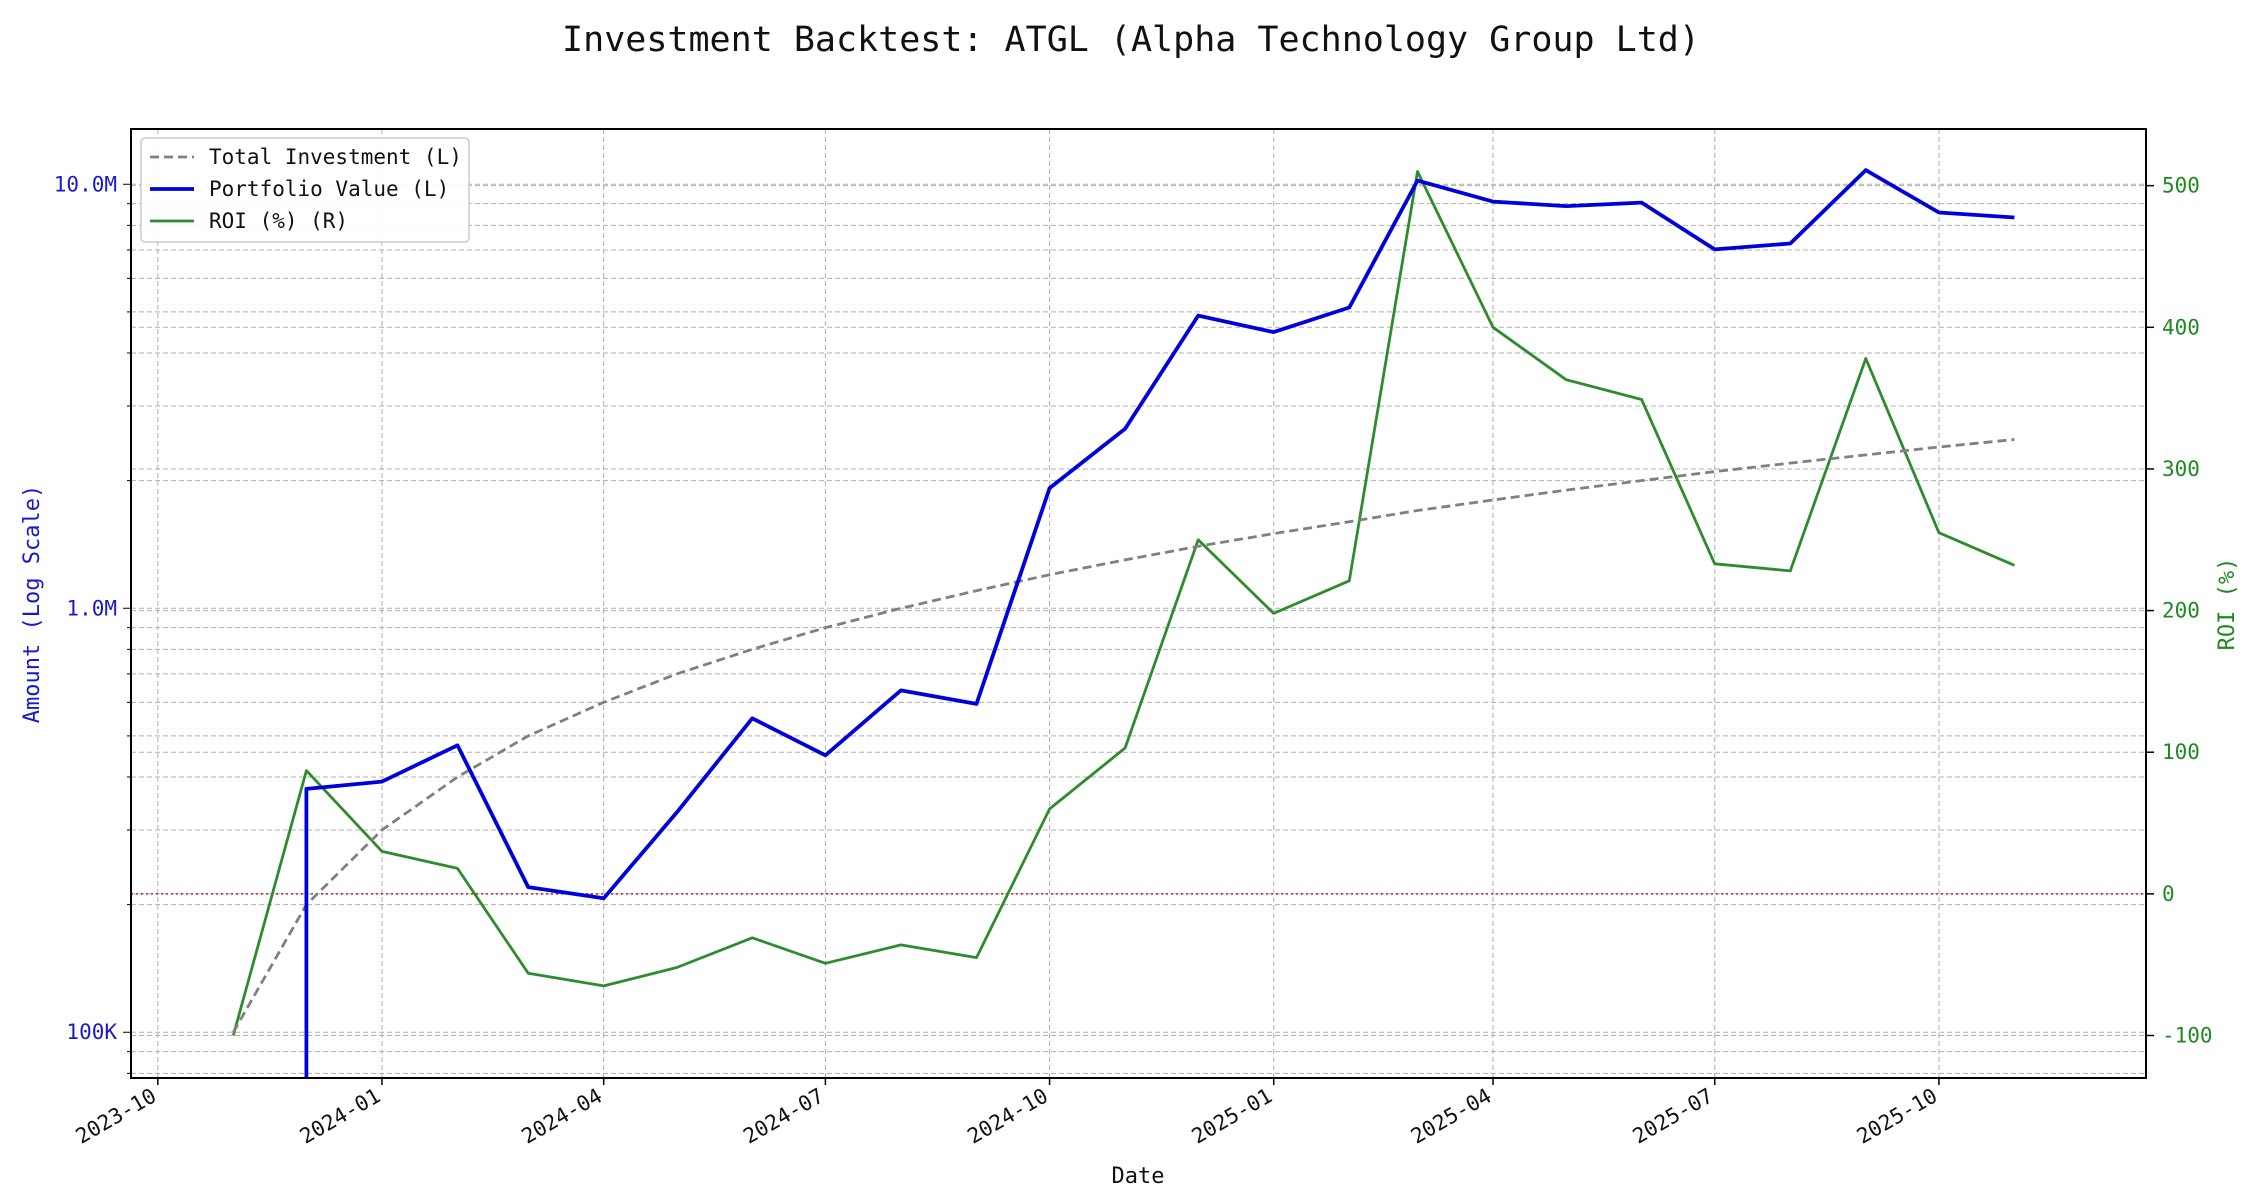  What do you see at coordinates (85, 184) in the screenshot?
I see `left-tick-label: 10.0M` at bounding box center [85, 184].